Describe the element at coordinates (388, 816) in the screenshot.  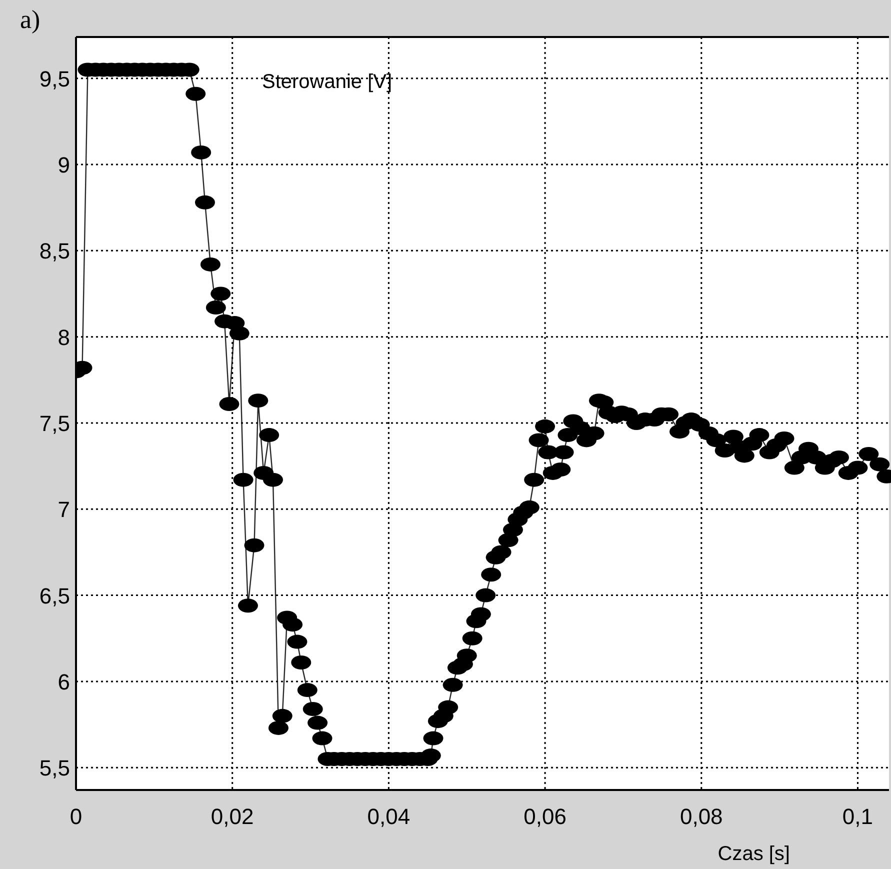
I see `x-tick-label: 0,04` at that location.